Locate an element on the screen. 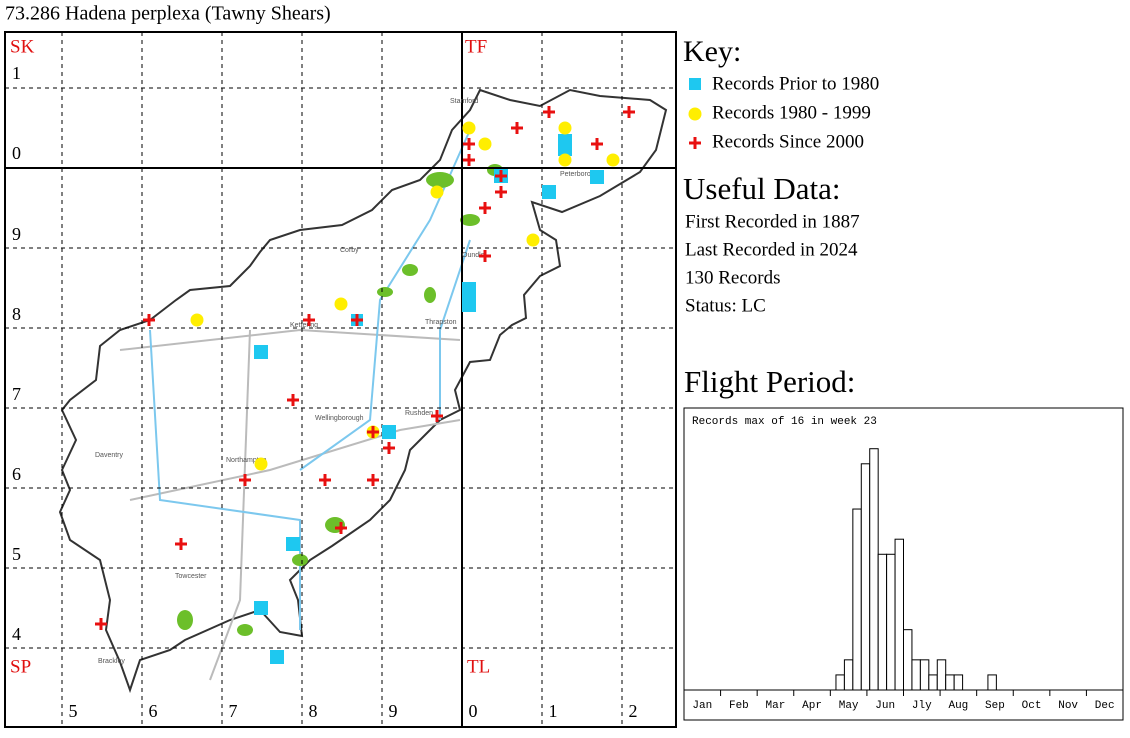  month-label: May is located at coordinates (849, 706).